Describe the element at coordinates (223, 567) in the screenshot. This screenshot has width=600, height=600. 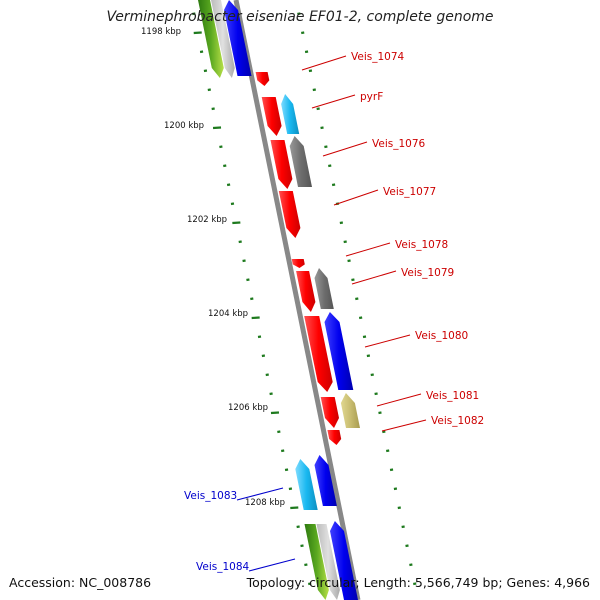
I see `gene-label-veis-1084: Veis_1084` at that location.